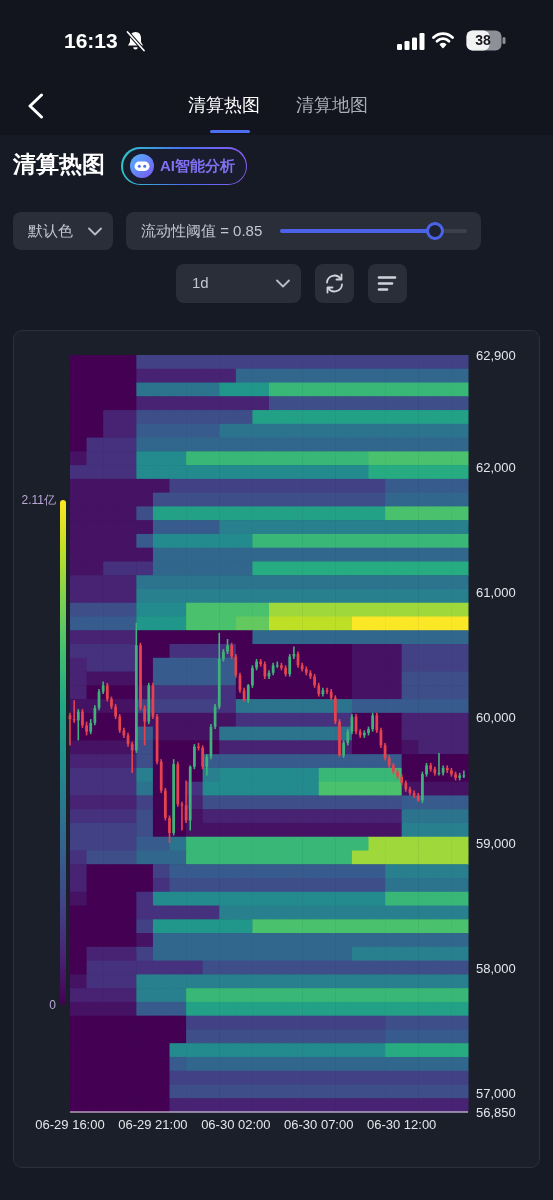 The width and height of the screenshot is (553, 1200). I want to click on text: 清算地图, so click(332, 105).